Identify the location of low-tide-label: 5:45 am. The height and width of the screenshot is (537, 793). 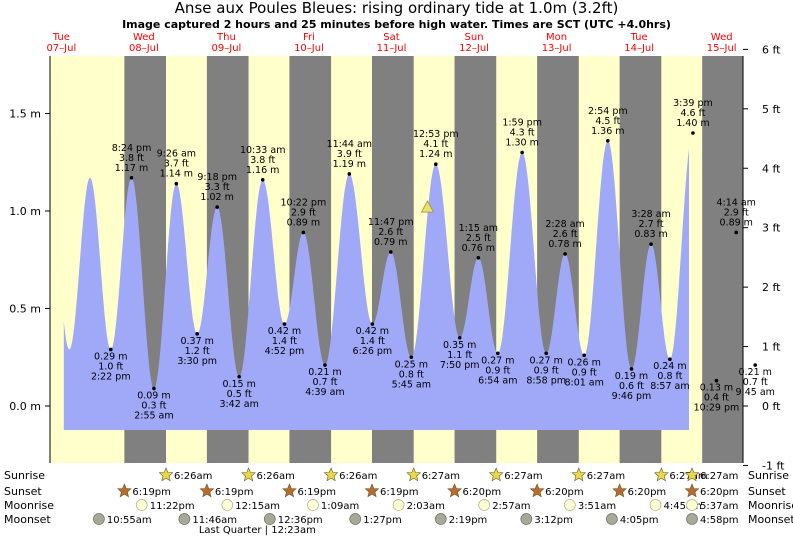
(411, 384).